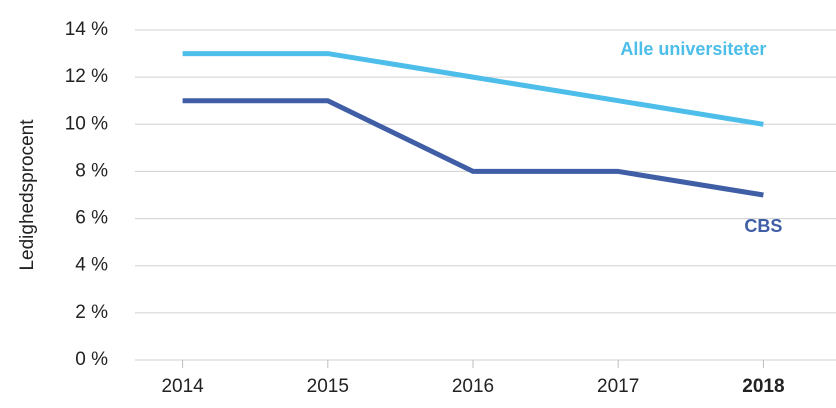  I want to click on y-tick-label: 2 %, so click(91, 312).